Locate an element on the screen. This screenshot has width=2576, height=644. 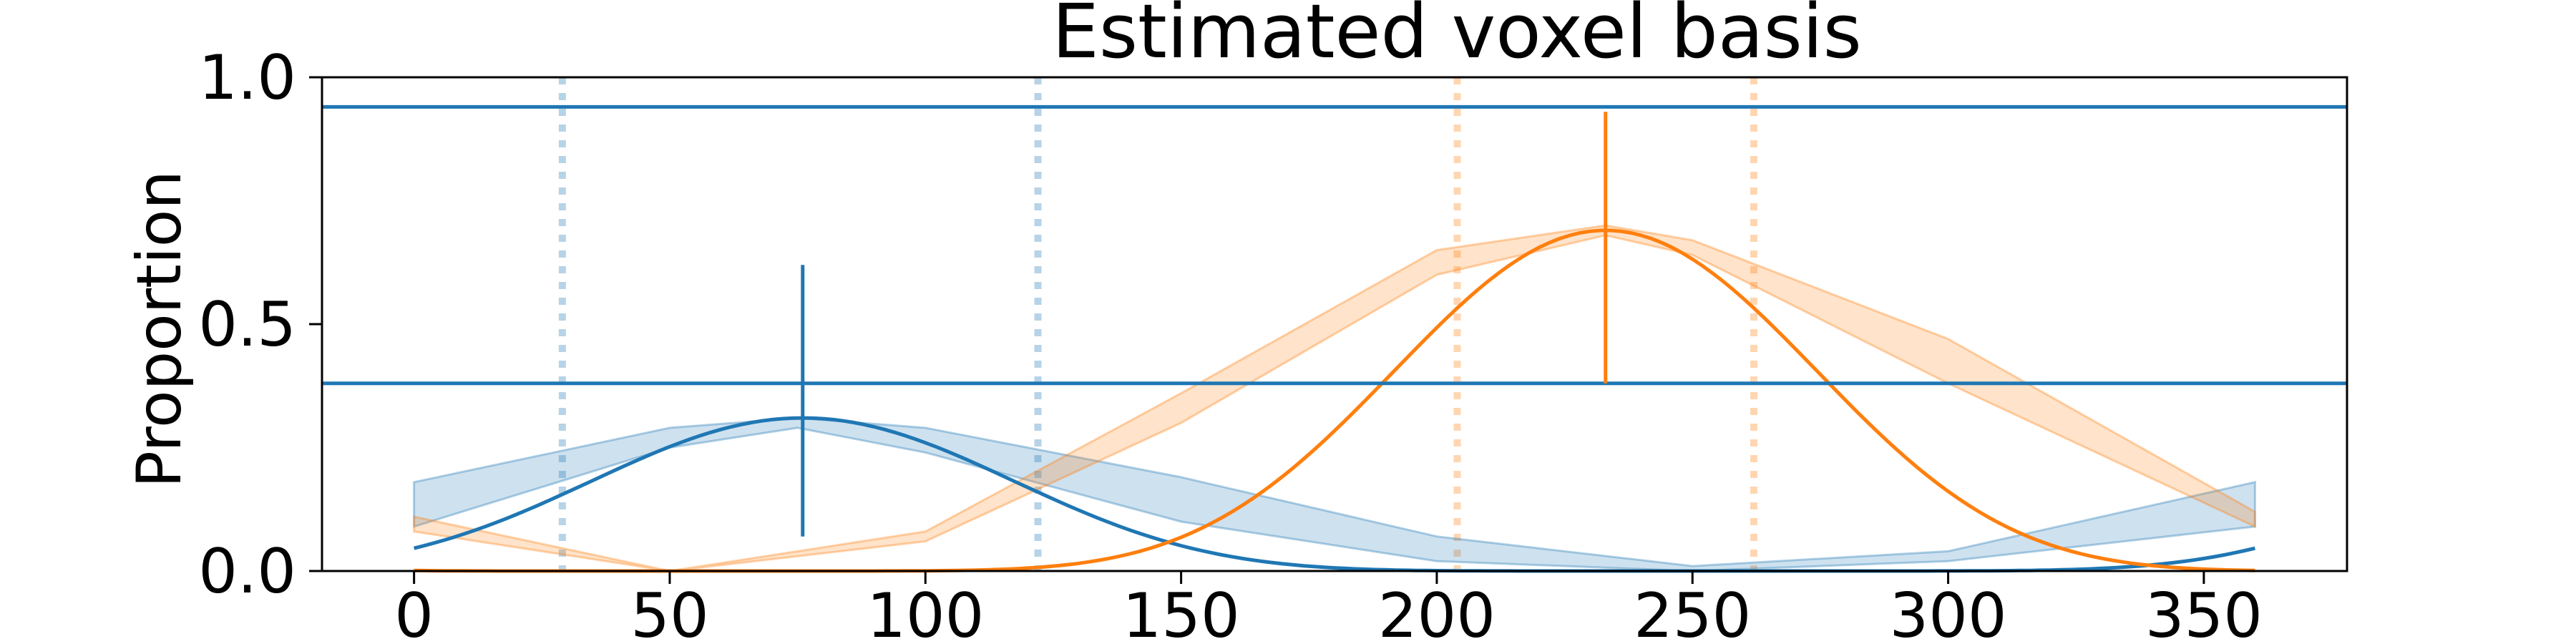
y-axis-label: Proportion is located at coordinates (159, 329).